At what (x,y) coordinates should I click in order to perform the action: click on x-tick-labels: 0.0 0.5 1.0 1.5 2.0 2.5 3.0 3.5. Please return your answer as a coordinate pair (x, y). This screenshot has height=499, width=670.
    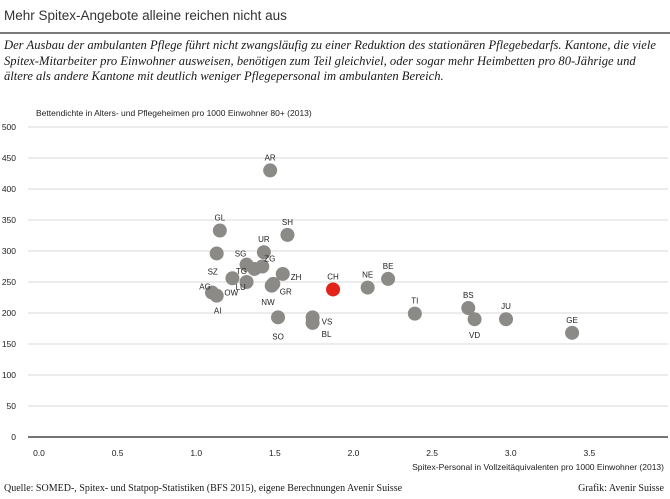
    Looking at the image, I should click on (314, 453).